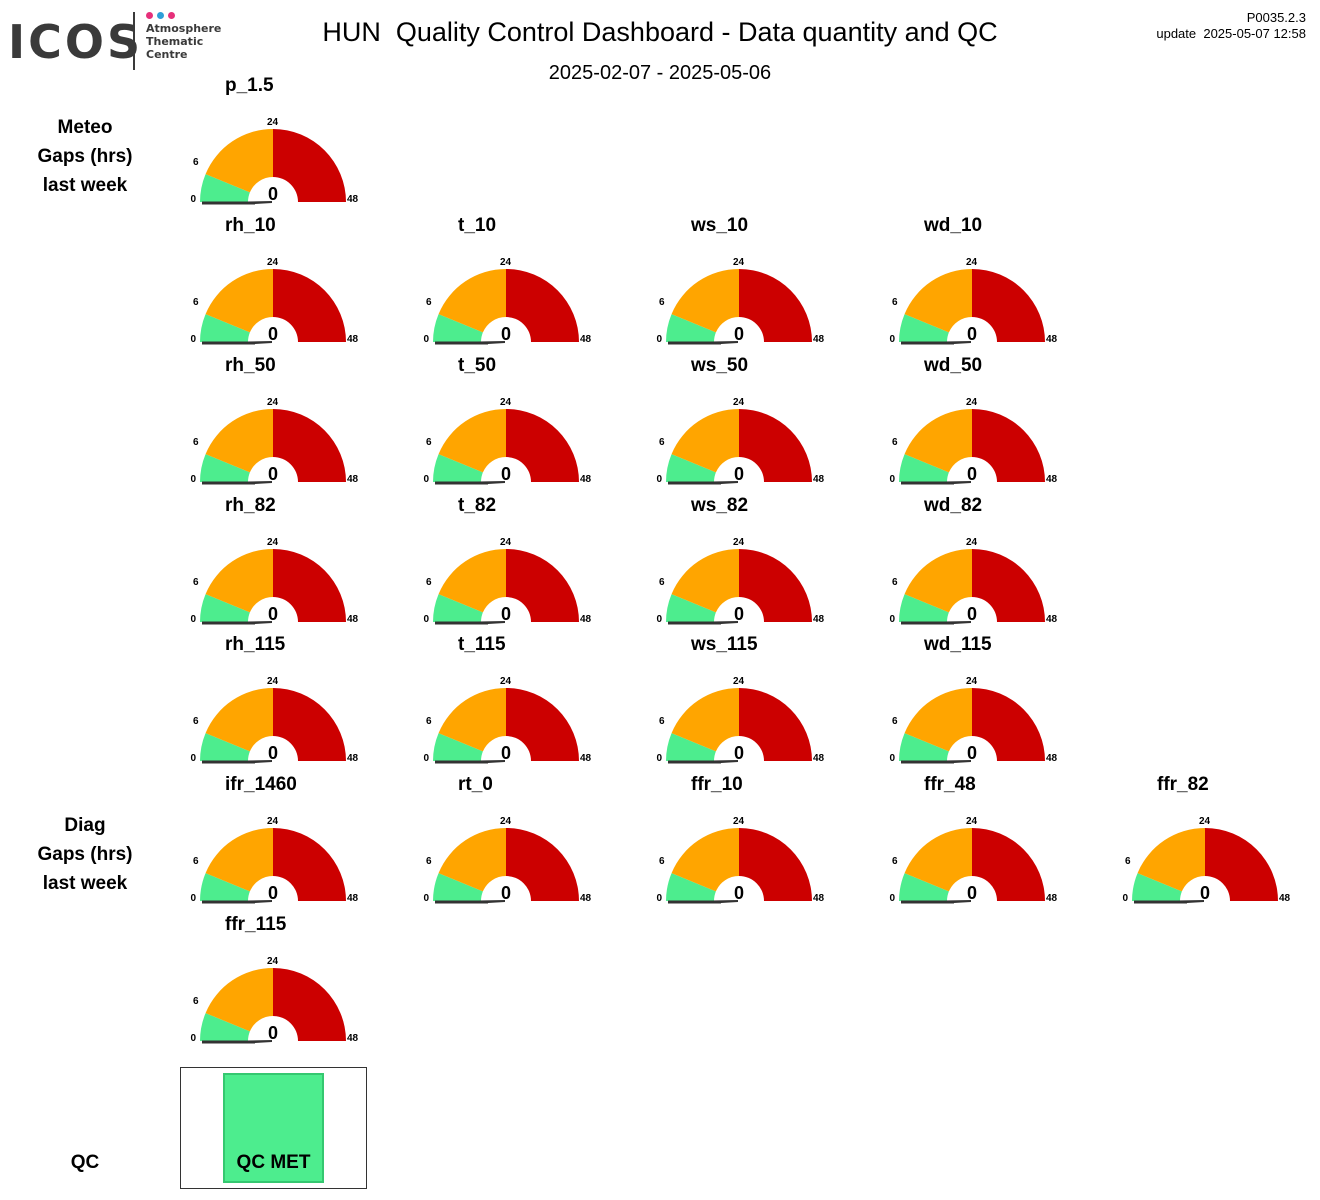 The height and width of the screenshot is (1200, 1320). I want to click on version-number: P0035.2.3, so click(1276, 17).